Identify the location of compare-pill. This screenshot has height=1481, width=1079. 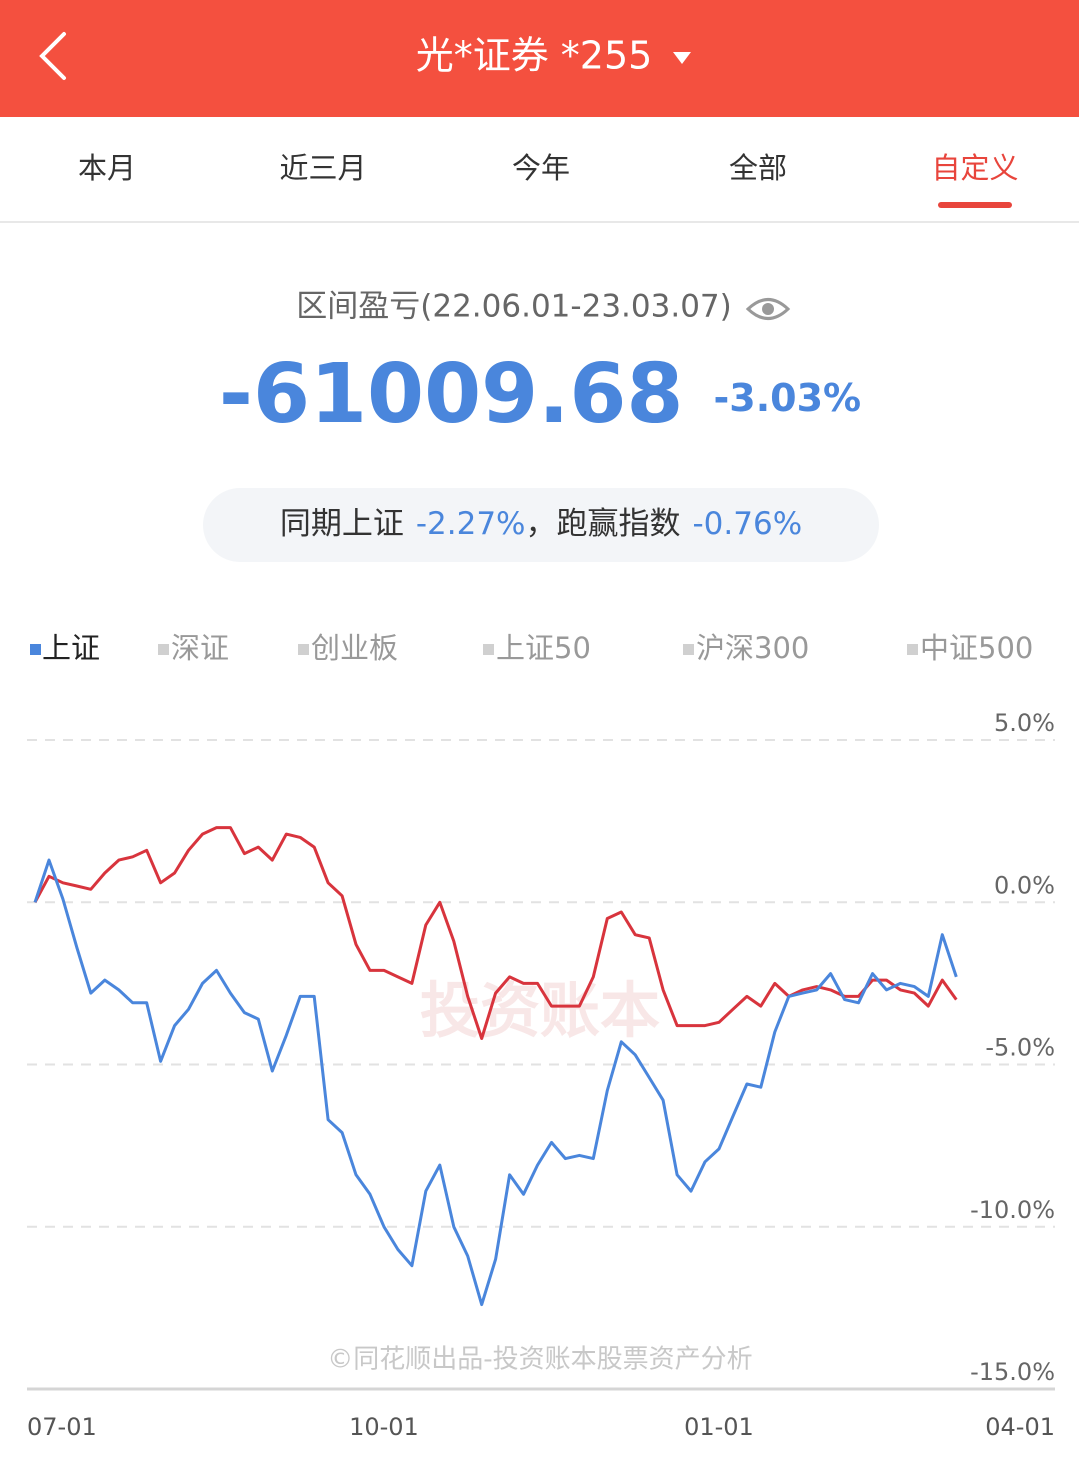
(541, 525).